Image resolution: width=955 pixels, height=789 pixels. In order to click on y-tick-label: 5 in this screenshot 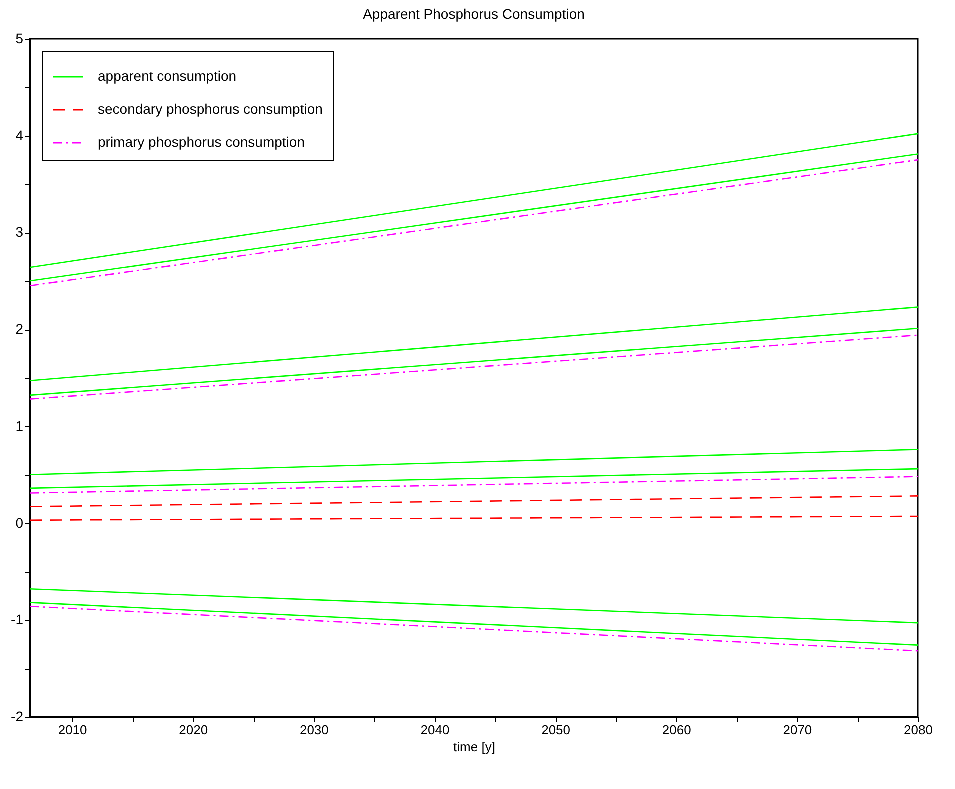, I will do `click(20, 38)`.